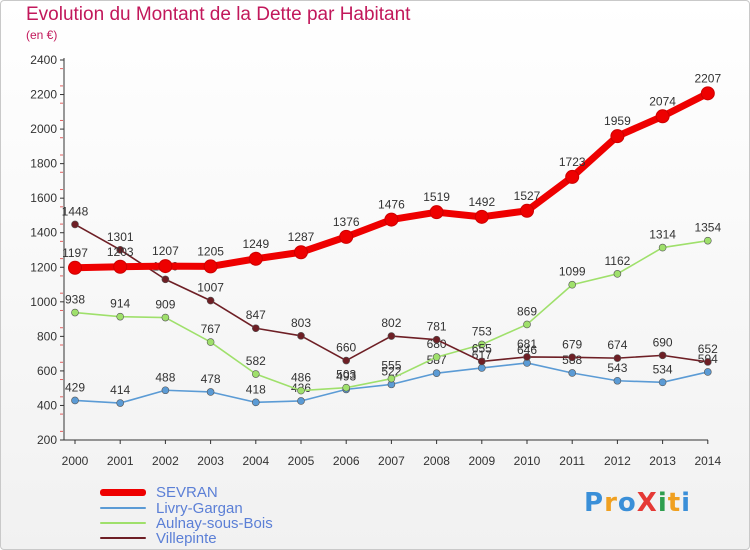 Image resolution: width=750 pixels, height=550 pixels. What do you see at coordinates (527, 461) in the screenshot?
I see `x-tick-label: 2010` at bounding box center [527, 461].